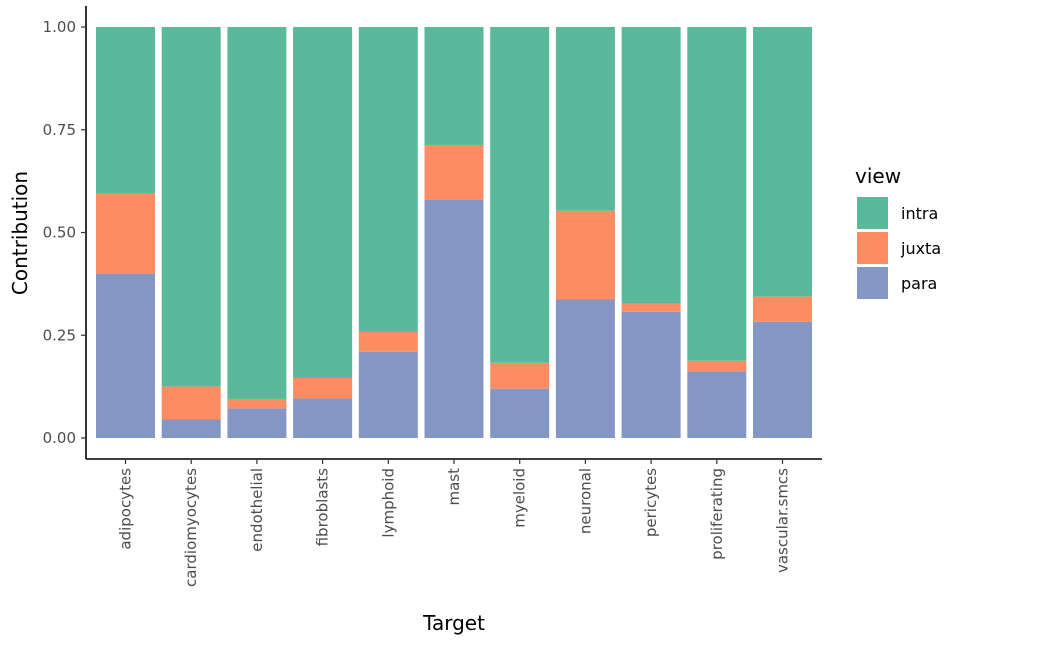 Image resolution: width=1055 pixels, height=650 pixels. Describe the element at coordinates (717, 194) in the screenshot. I see `bar-intra-proliferating` at that location.